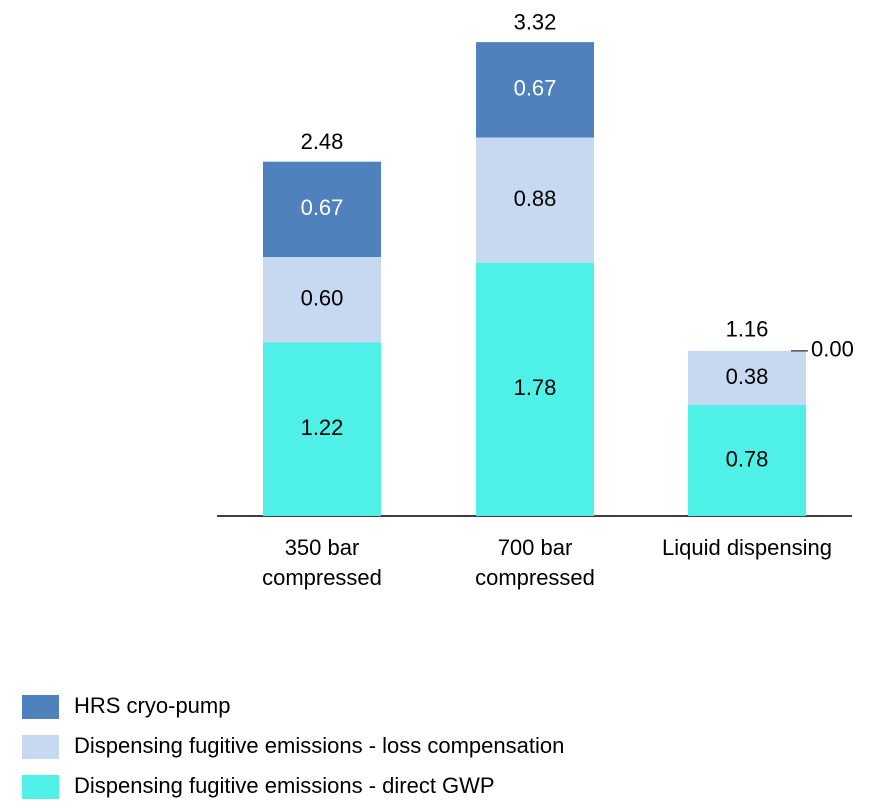 The width and height of the screenshot is (872, 809). I want to click on data-label: 0.38, so click(747, 376).